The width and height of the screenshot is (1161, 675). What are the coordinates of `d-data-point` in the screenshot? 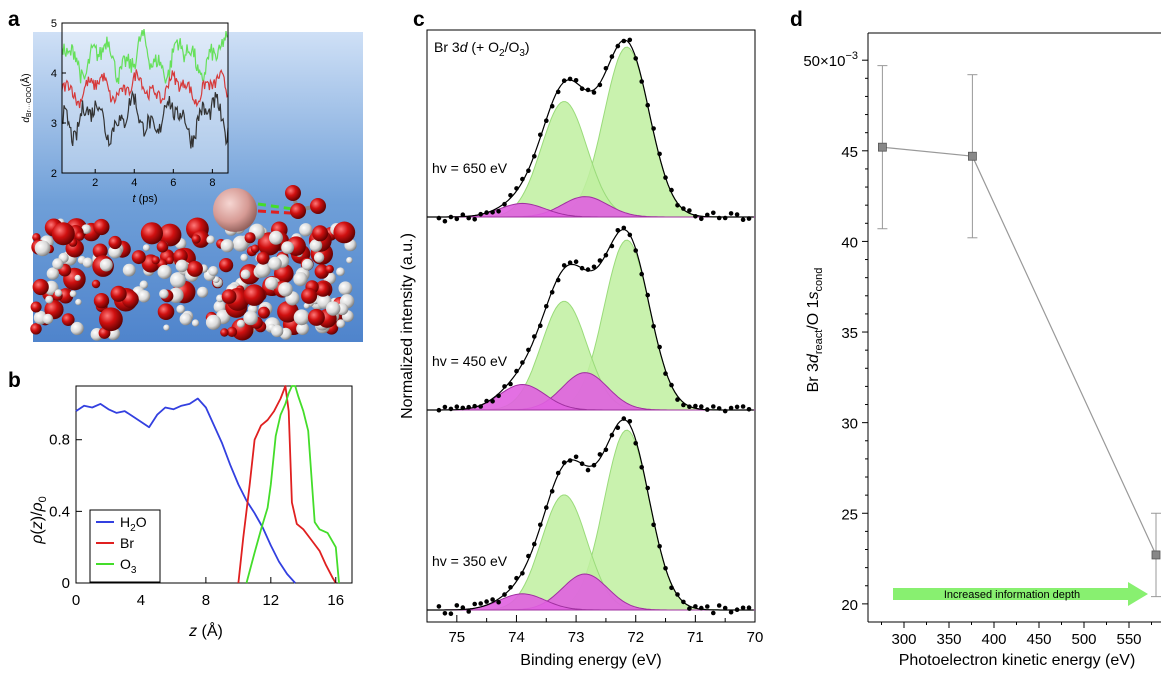 It's located at (1156, 555).